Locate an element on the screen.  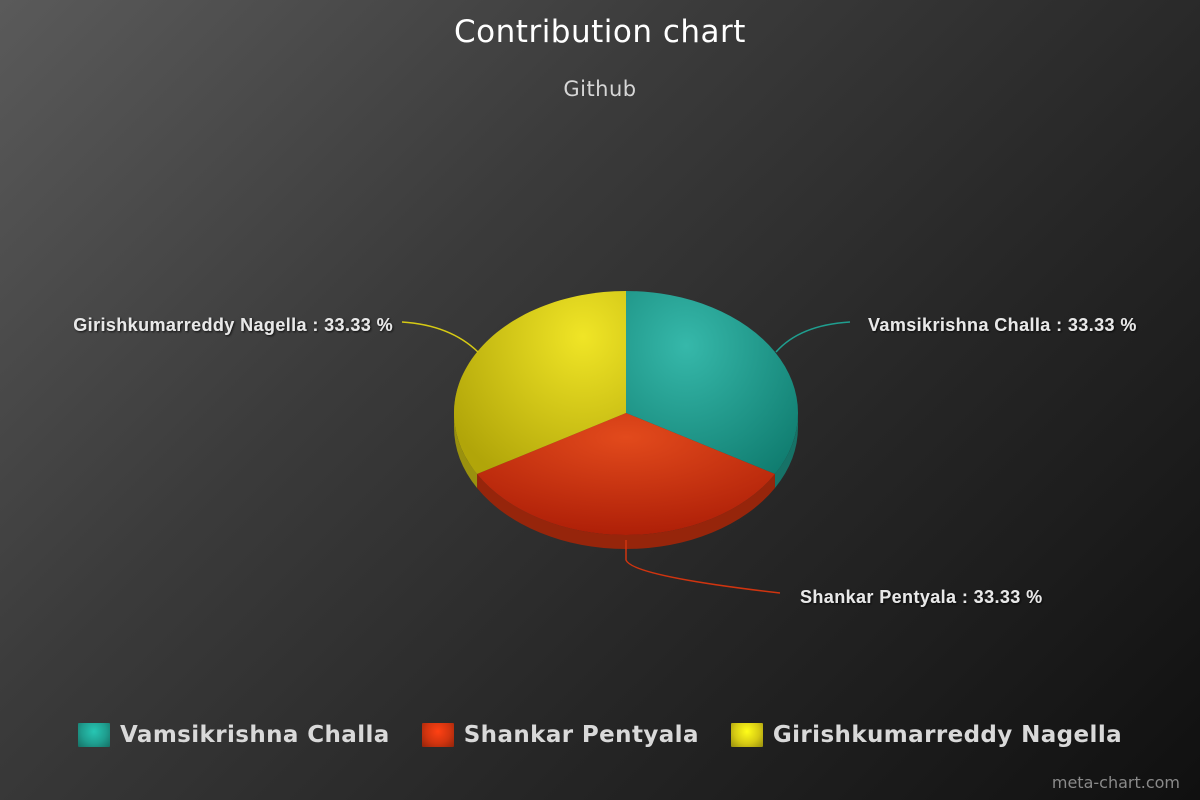
data-label: Vamsikrishna Challa : 33.33 % is located at coordinates (1002, 325).